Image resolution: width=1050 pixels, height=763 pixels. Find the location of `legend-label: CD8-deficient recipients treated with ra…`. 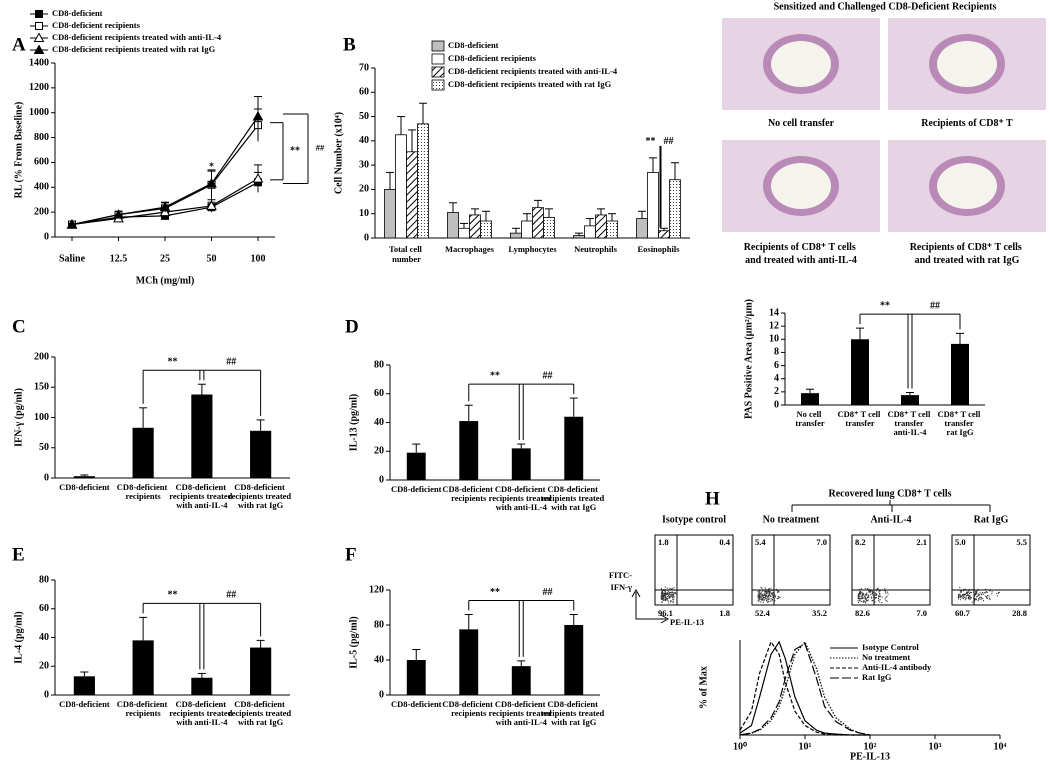

legend-label: CD8-deficient recipients treated with ra… is located at coordinates (530, 84).